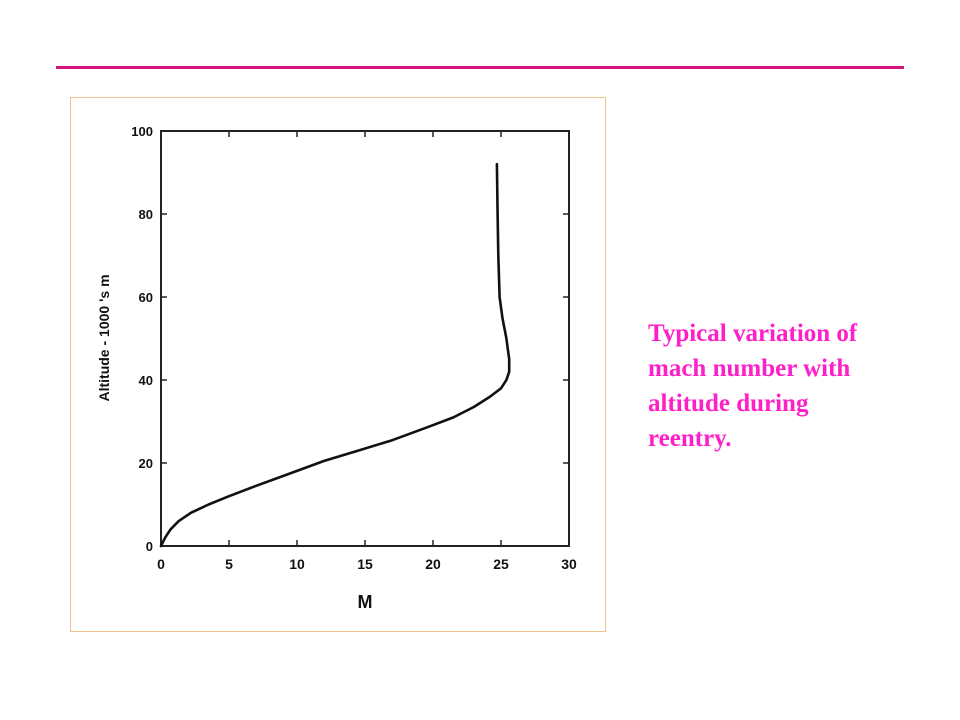  Describe the element at coordinates (146, 463) in the screenshot. I see `y-tick-label: 20` at that location.